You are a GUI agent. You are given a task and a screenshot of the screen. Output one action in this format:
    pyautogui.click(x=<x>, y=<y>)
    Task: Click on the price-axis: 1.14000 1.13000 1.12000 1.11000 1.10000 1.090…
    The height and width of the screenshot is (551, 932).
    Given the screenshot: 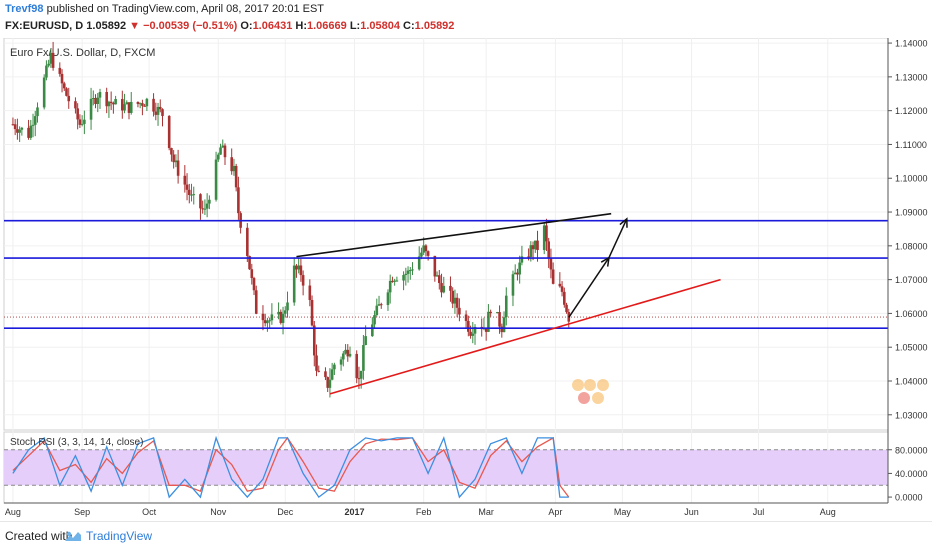 What is the action you would take?
    pyautogui.click(x=909, y=279)
    